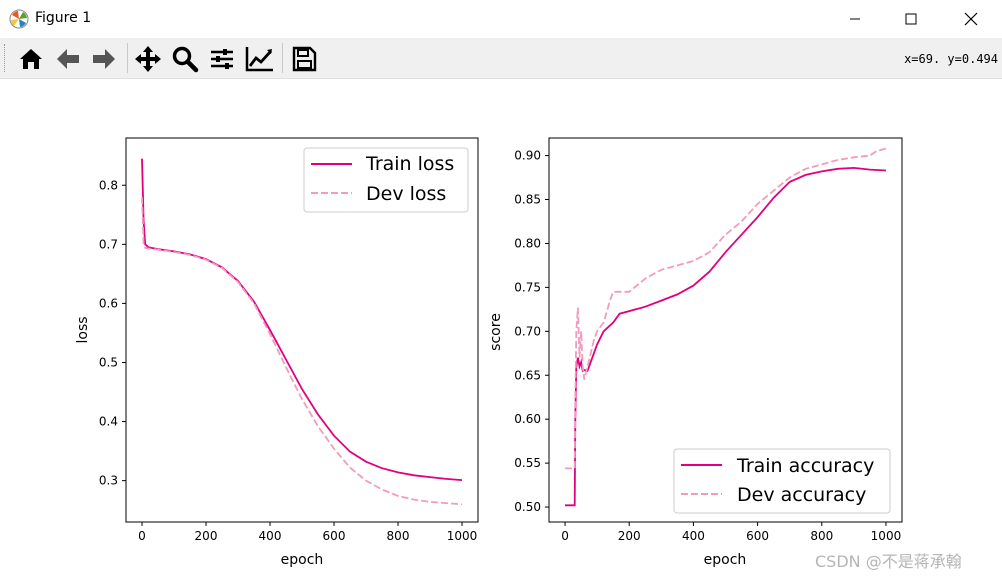 This screenshot has height=579, width=1002. Describe the element at coordinates (527, 507) in the screenshot. I see `y-tick-label: 0.50` at that location.